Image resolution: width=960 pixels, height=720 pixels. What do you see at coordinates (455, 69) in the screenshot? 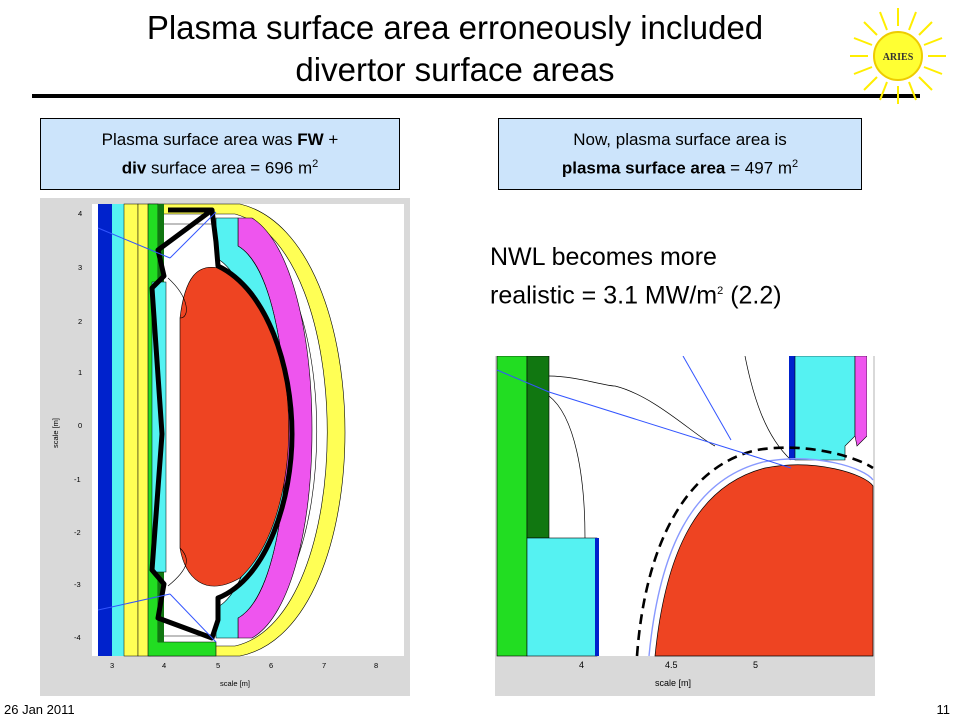
I see `slide-title-line2: divertor surface areas` at bounding box center [455, 69].